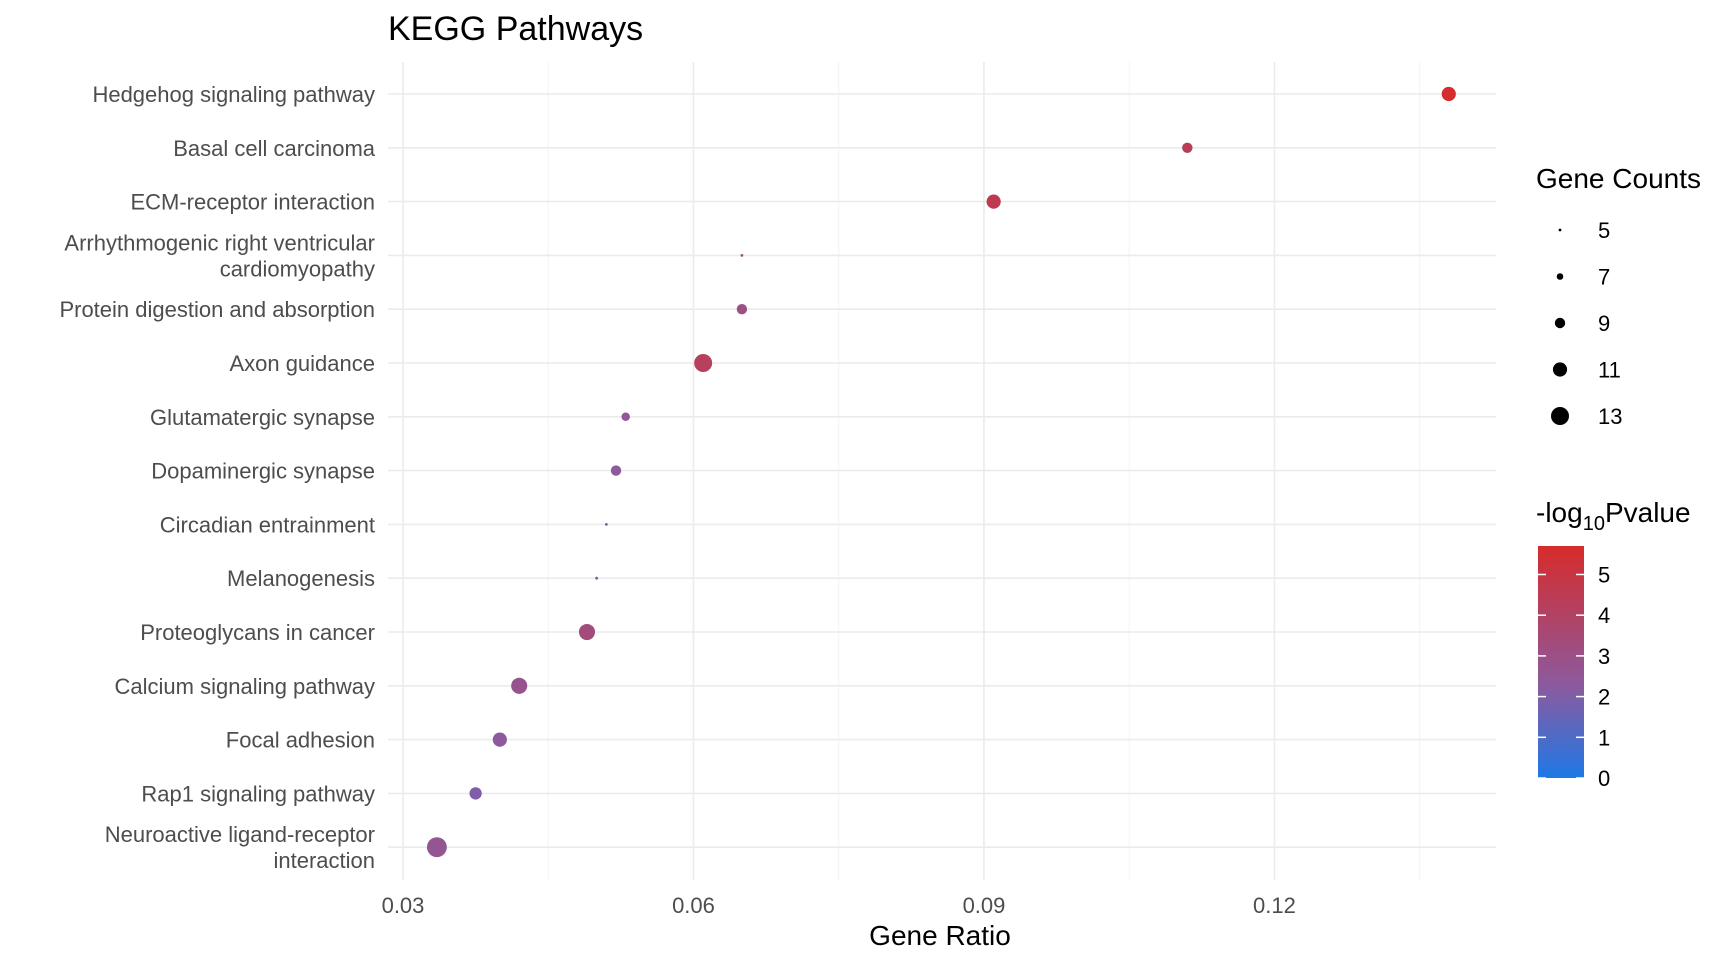  What do you see at coordinates (839, 905) in the screenshot?
I see `x-tick-labels: 0.03 0.06 0.09 0.12` at bounding box center [839, 905].